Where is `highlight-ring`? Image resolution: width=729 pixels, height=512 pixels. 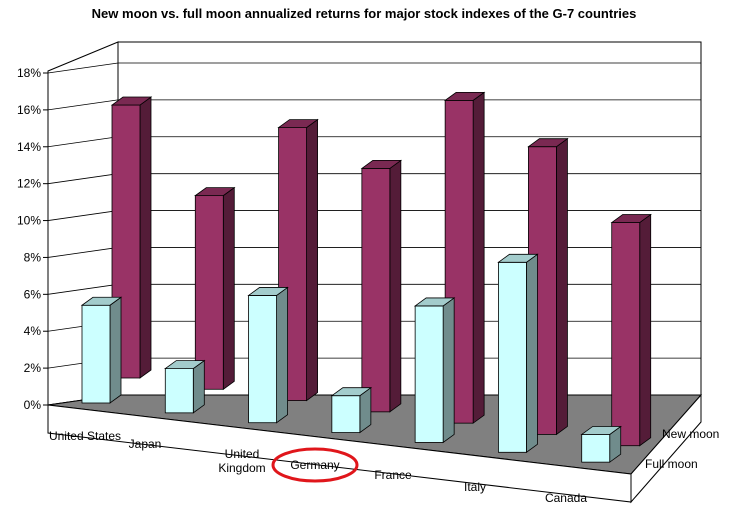
highlight-ring is located at coordinates (315, 465).